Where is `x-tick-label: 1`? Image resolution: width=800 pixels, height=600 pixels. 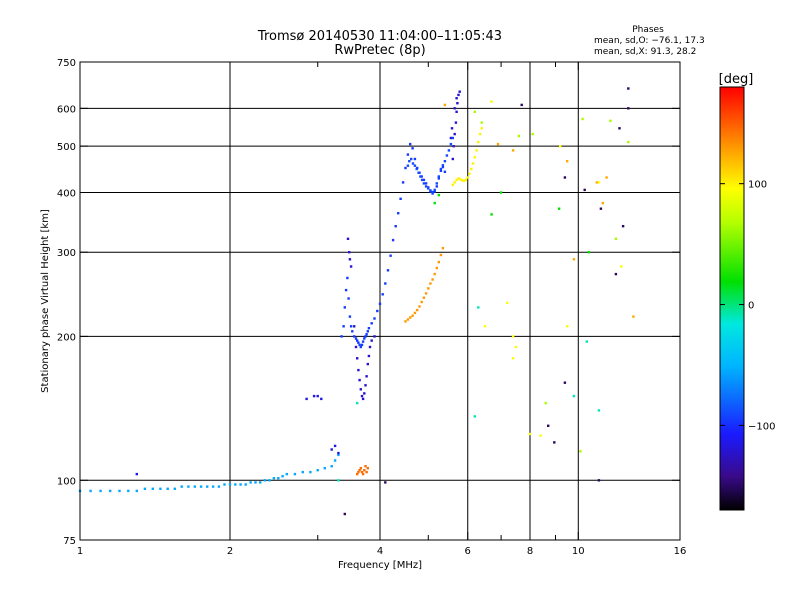 x-tick-label: 1 is located at coordinates (80, 551).